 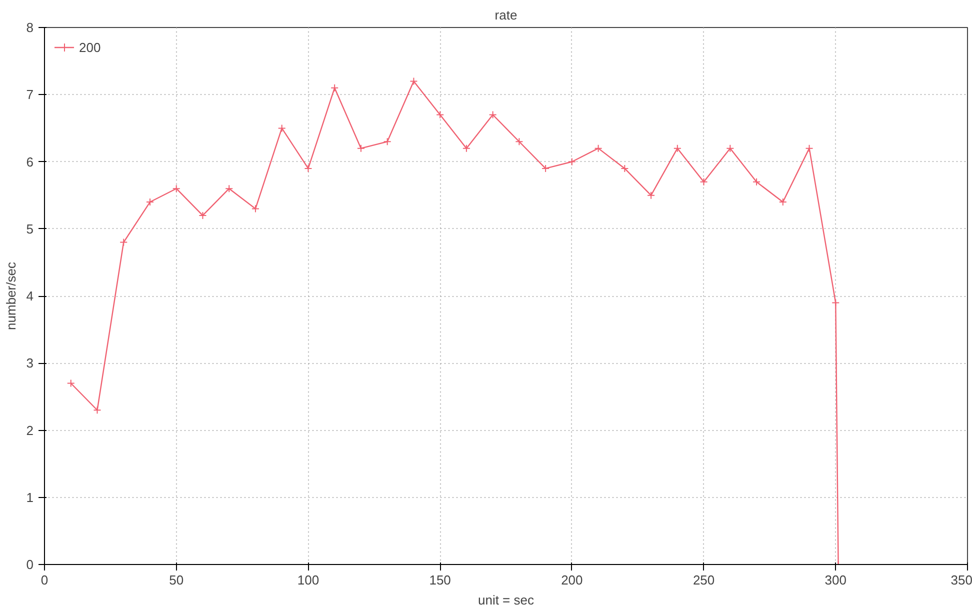 What do you see at coordinates (30, 296) in the screenshot?
I see `y-tick-label: 4` at bounding box center [30, 296].